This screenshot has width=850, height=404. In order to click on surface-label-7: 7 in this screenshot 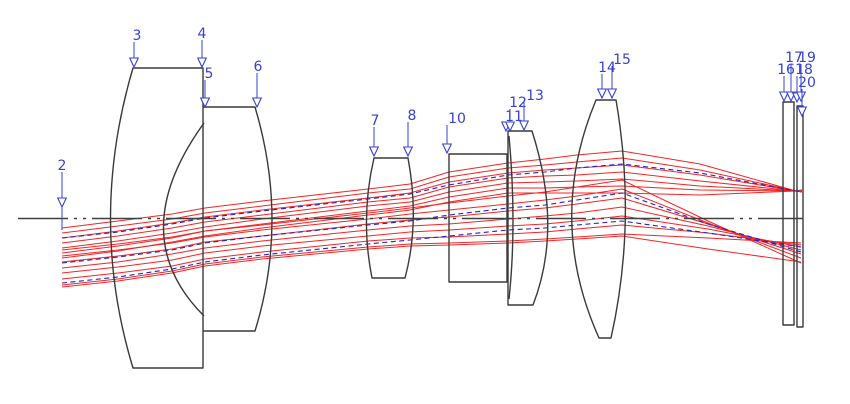, I will do `click(375, 121)`.